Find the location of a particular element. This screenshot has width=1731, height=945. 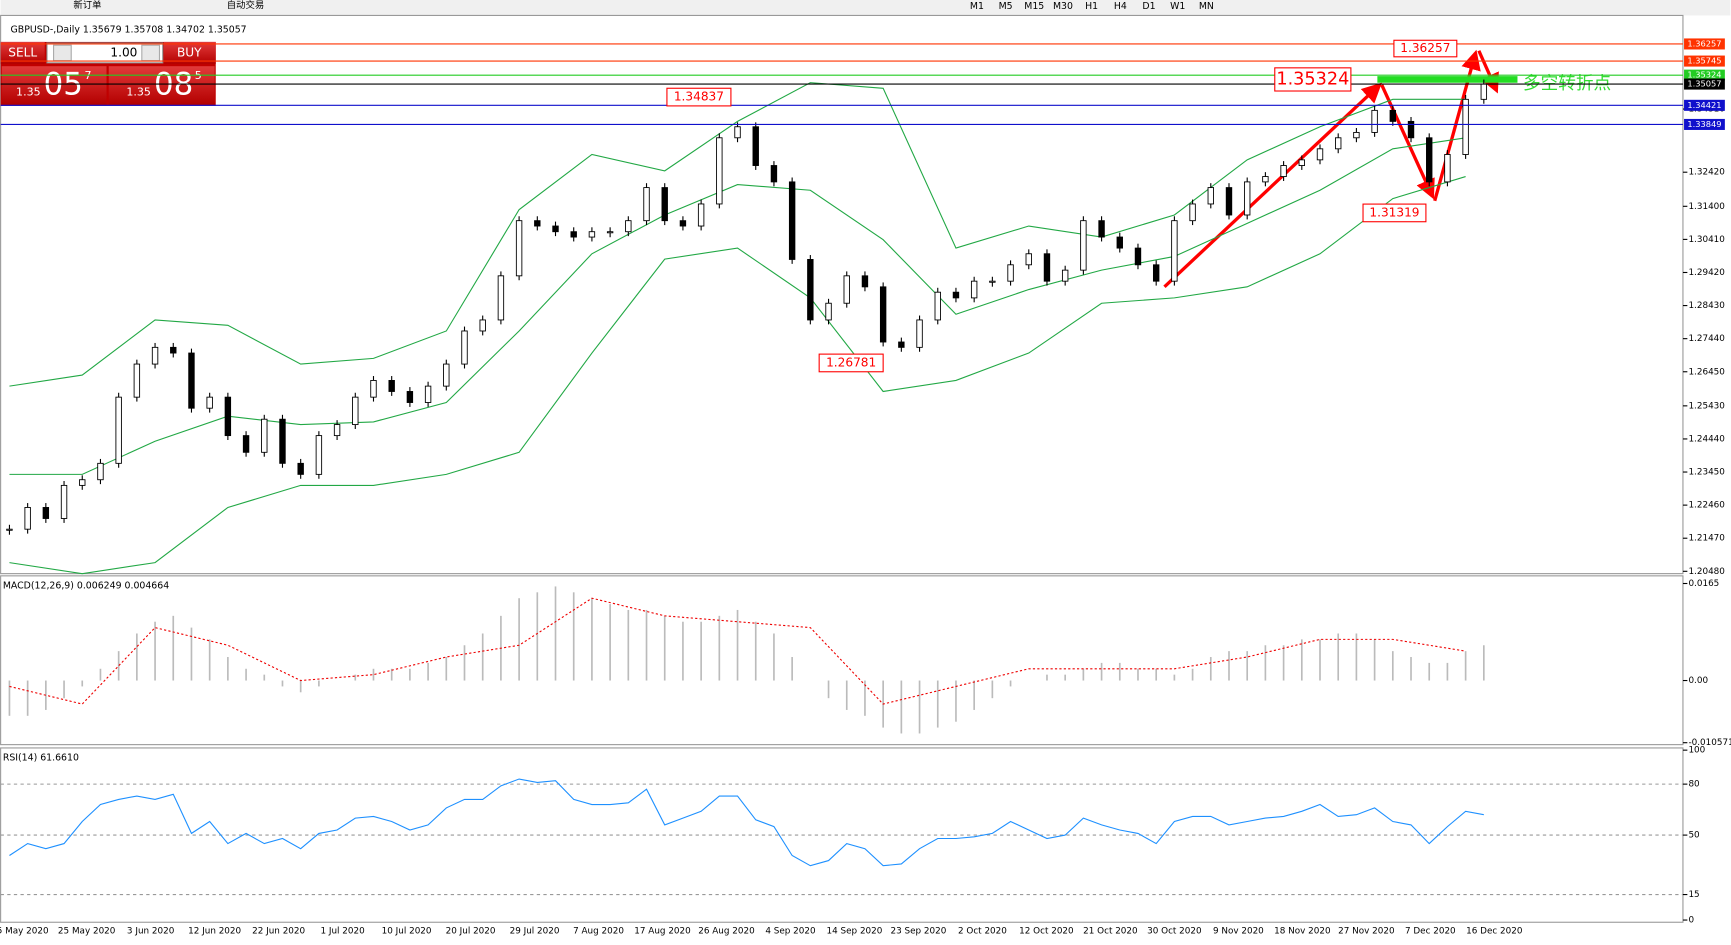

annotation: 1.36257 is located at coordinates (1425, 48).